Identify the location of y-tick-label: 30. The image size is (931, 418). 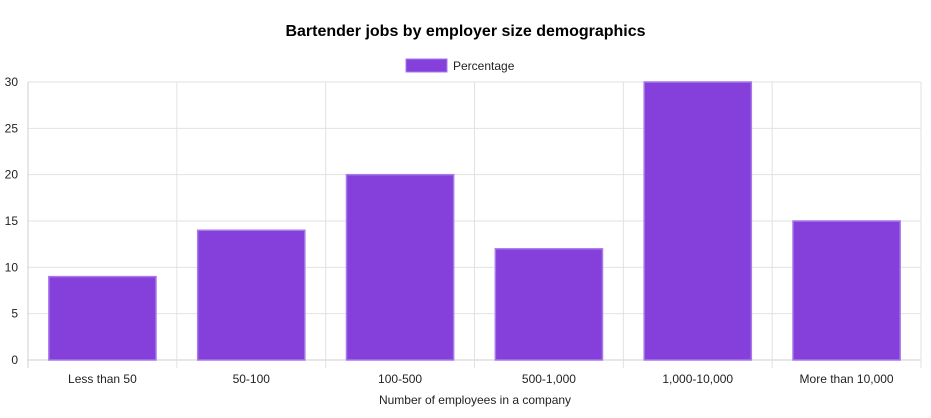
(12, 82).